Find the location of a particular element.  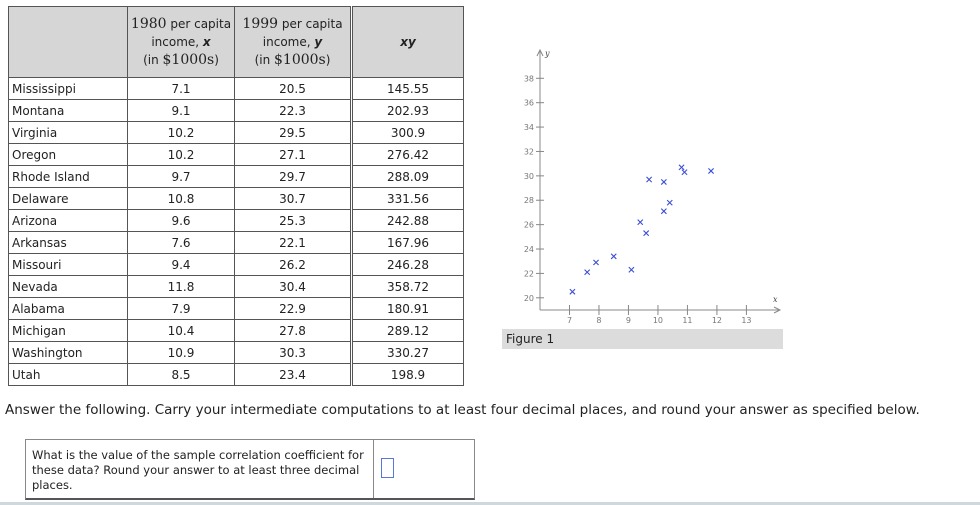

y-cell: 27.1 is located at coordinates (292, 154).